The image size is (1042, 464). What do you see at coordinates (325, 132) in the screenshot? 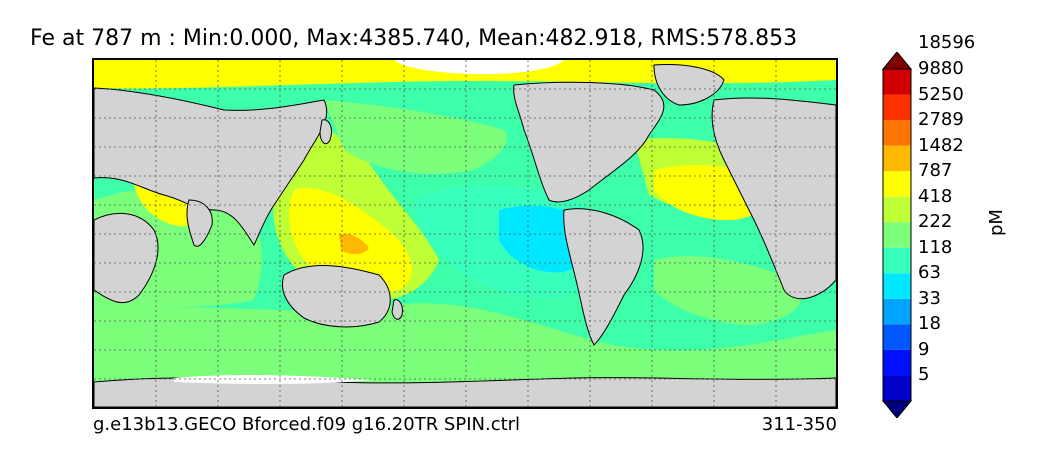
I see `japan-landmass` at bounding box center [325, 132].